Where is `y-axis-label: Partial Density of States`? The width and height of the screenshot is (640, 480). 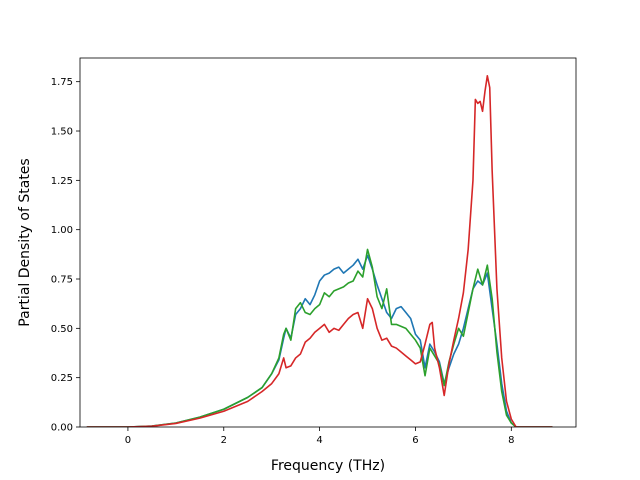 y-axis-label: Partial Density of States is located at coordinates (25, 242).